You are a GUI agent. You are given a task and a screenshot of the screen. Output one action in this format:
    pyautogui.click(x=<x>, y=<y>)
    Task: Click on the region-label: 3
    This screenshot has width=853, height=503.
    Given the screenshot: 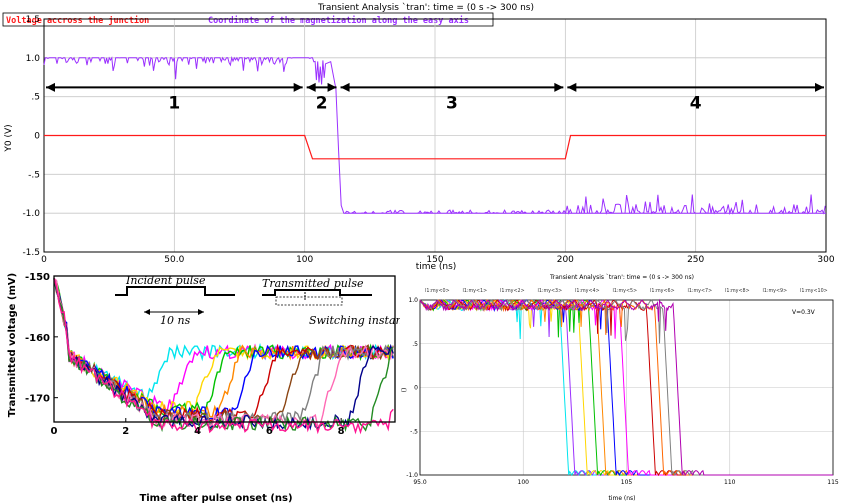 What is the action you would take?
    pyautogui.click(x=452, y=103)
    